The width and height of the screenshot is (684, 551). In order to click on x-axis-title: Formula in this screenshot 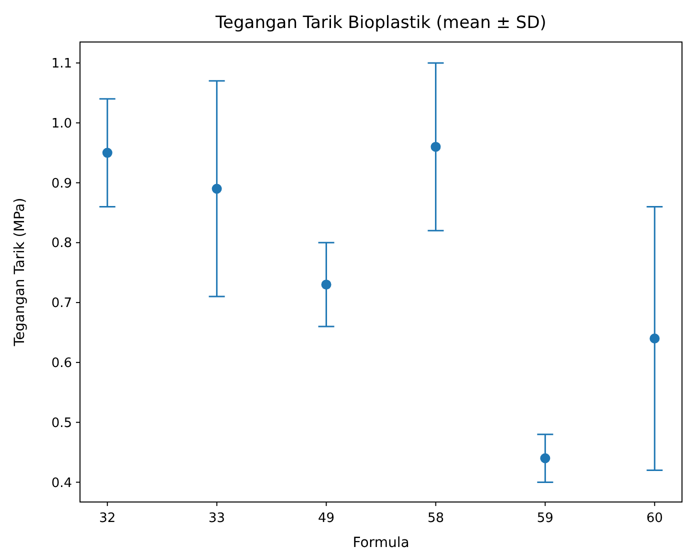, I will do `click(381, 543)`.